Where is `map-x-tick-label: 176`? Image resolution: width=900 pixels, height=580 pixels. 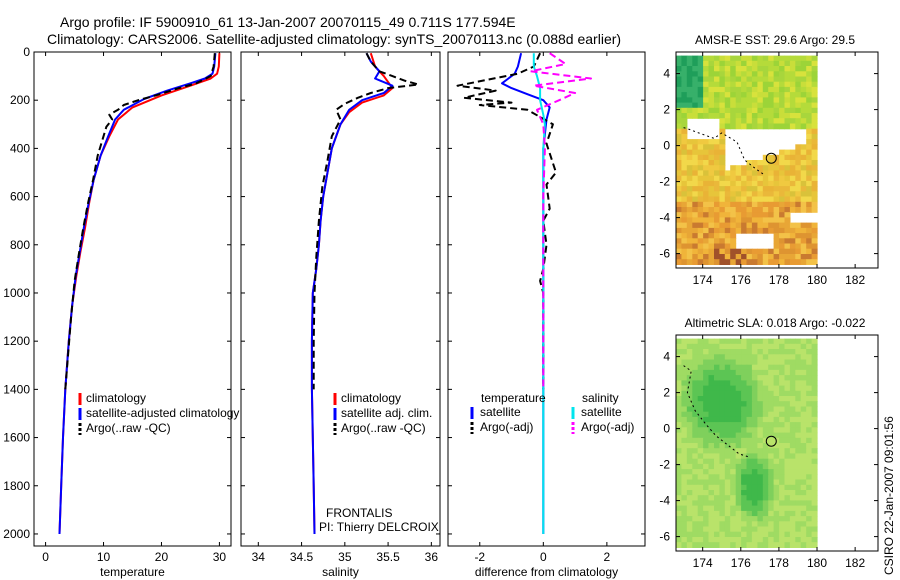
map-x-tick-label: 176 is located at coordinates (741, 563).